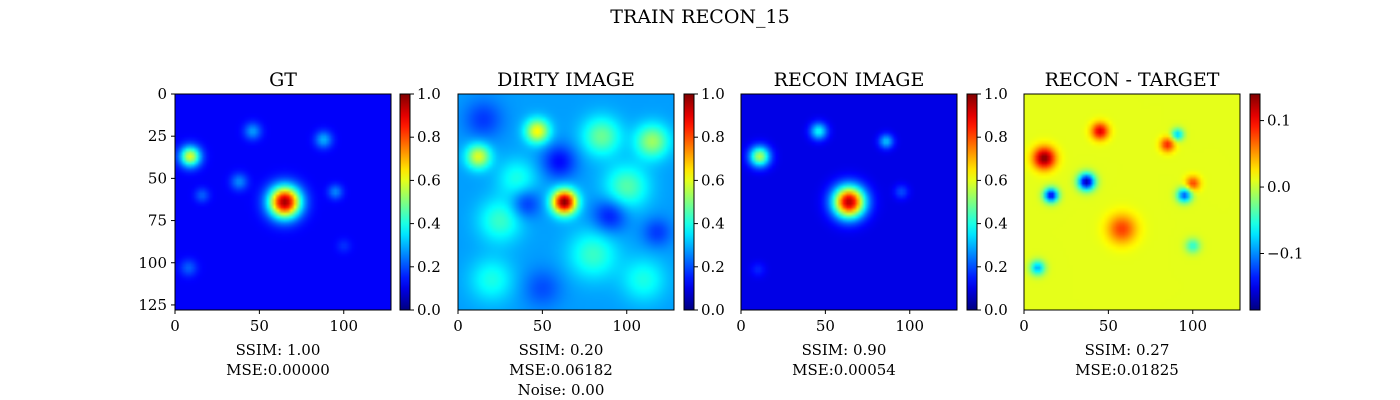 This screenshot has height=400, width=1400. I want to click on y-tick-label: 75, so click(157, 221).